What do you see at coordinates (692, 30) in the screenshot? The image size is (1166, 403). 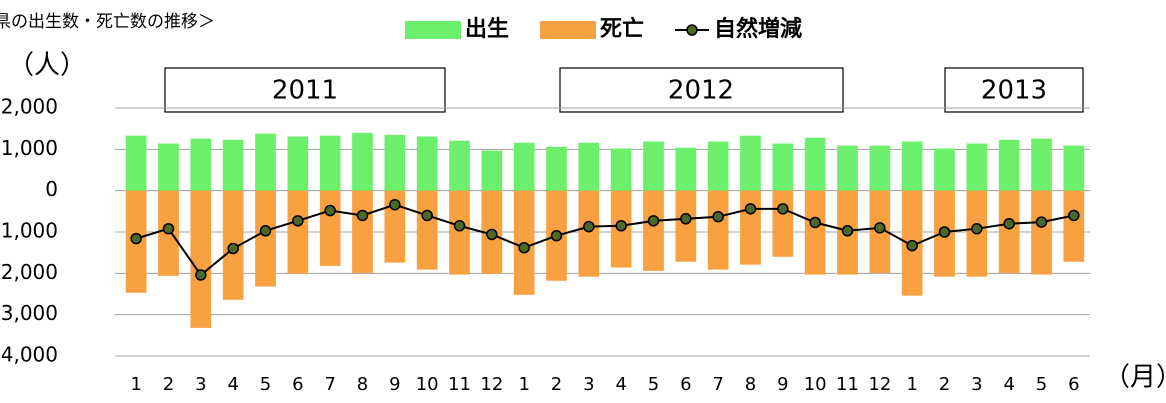 I see `legend-marker` at bounding box center [692, 30].